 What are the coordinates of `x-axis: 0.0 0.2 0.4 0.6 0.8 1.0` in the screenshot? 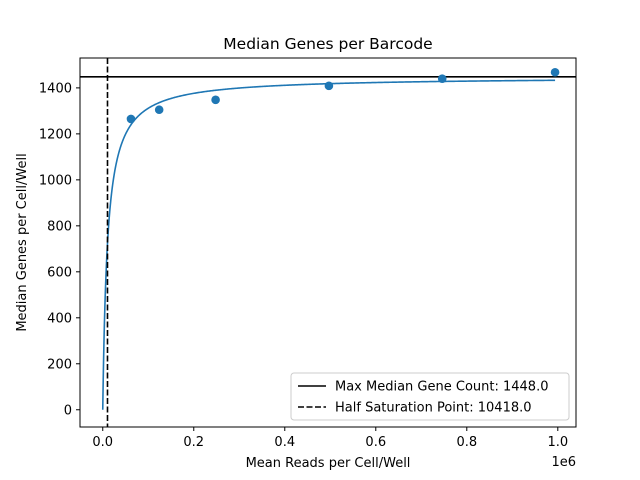 It's located at (330, 438).